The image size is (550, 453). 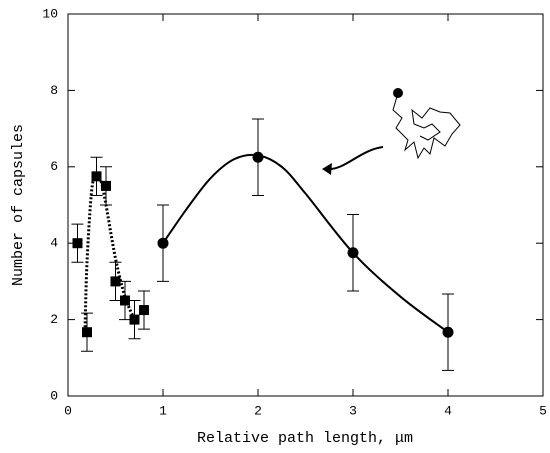 What do you see at coordinates (50, 13) in the screenshot?
I see `y-tick-label: 10` at bounding box center [50, 13].